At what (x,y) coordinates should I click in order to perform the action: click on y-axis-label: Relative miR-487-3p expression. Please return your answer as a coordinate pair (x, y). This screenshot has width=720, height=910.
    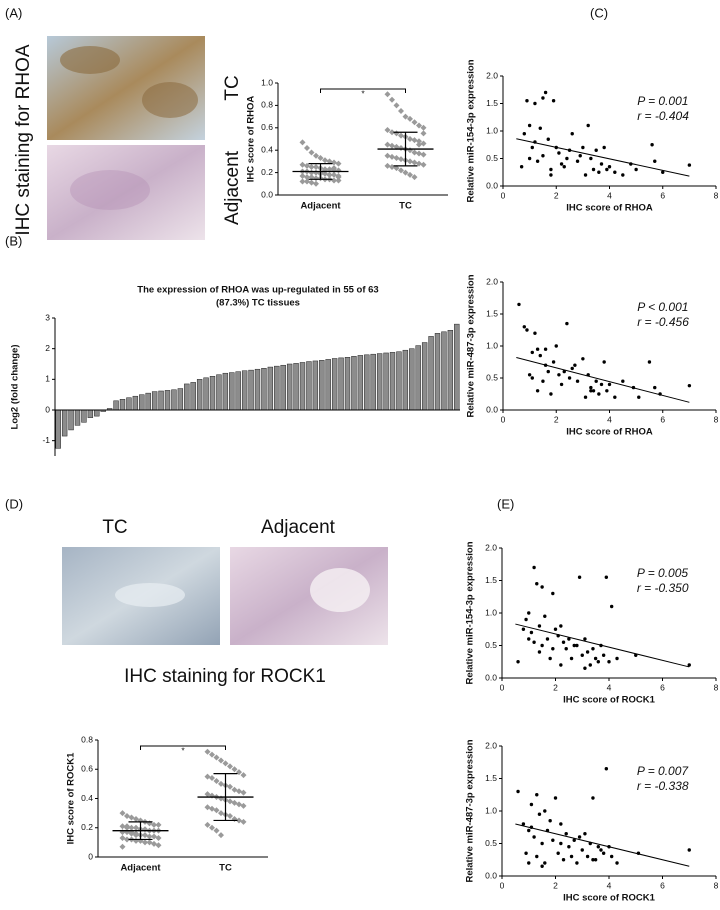
    Looking at the image, I should click on (471, 345).